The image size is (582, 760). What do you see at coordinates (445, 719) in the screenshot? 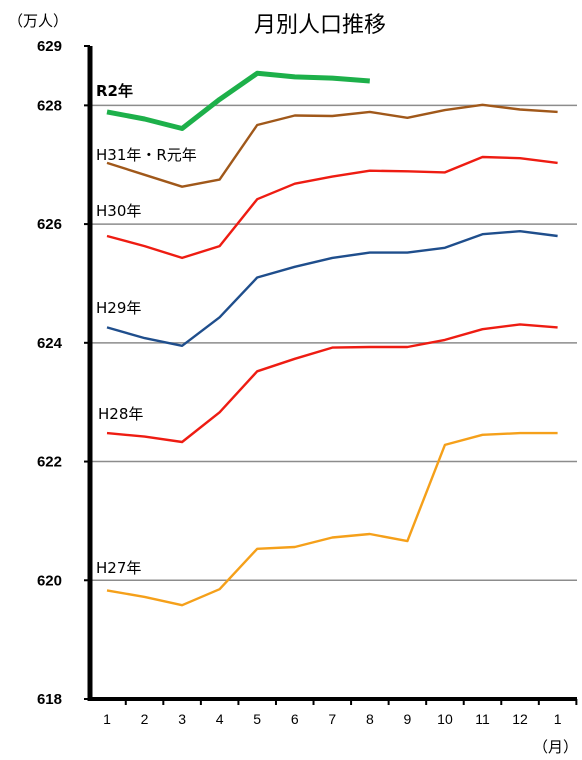
I see `x-tick-label-9: 10` at bounding box center [445, 719].